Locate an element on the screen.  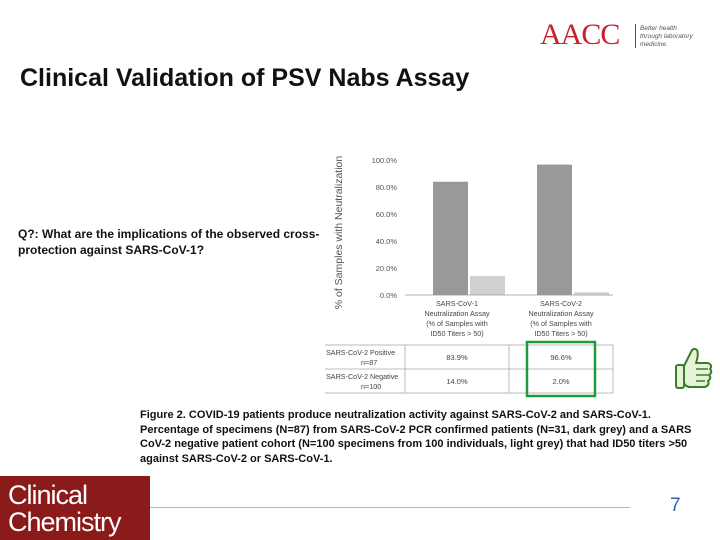
clinical-chemistry-logo: Clinical Chemistry is located at coordinates (75, 508).